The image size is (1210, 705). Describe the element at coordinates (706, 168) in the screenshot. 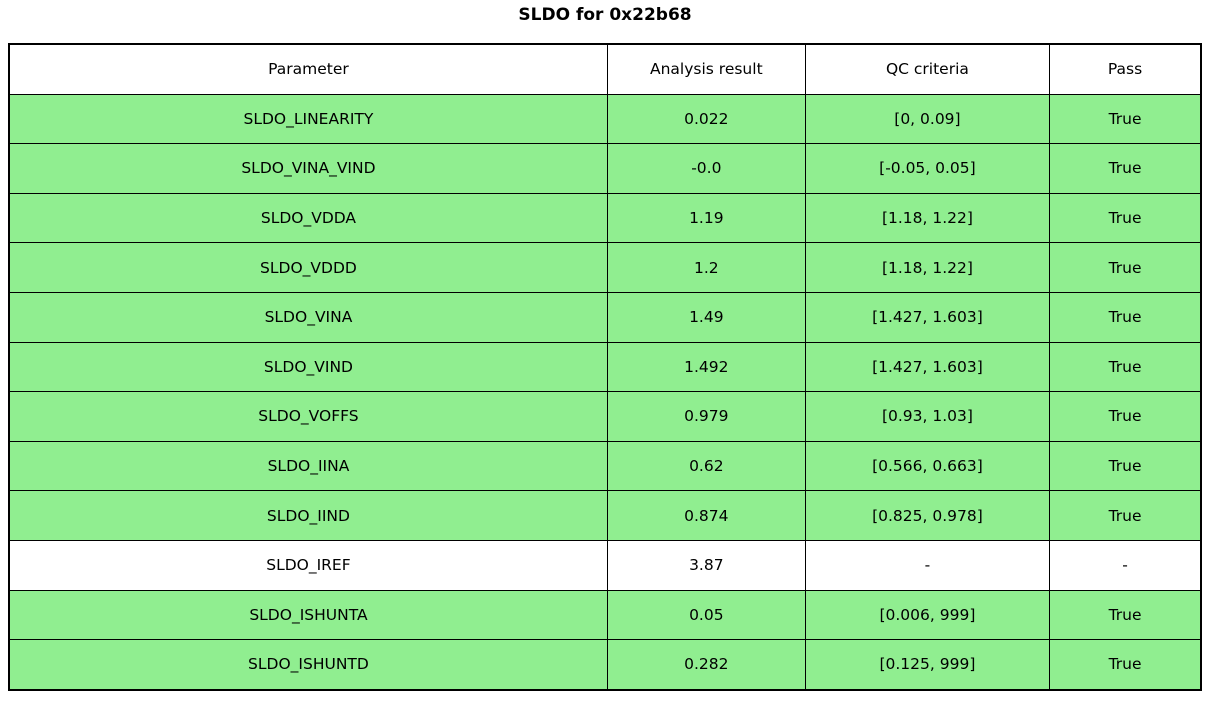

I see `result-cell: -0.0` at that location.